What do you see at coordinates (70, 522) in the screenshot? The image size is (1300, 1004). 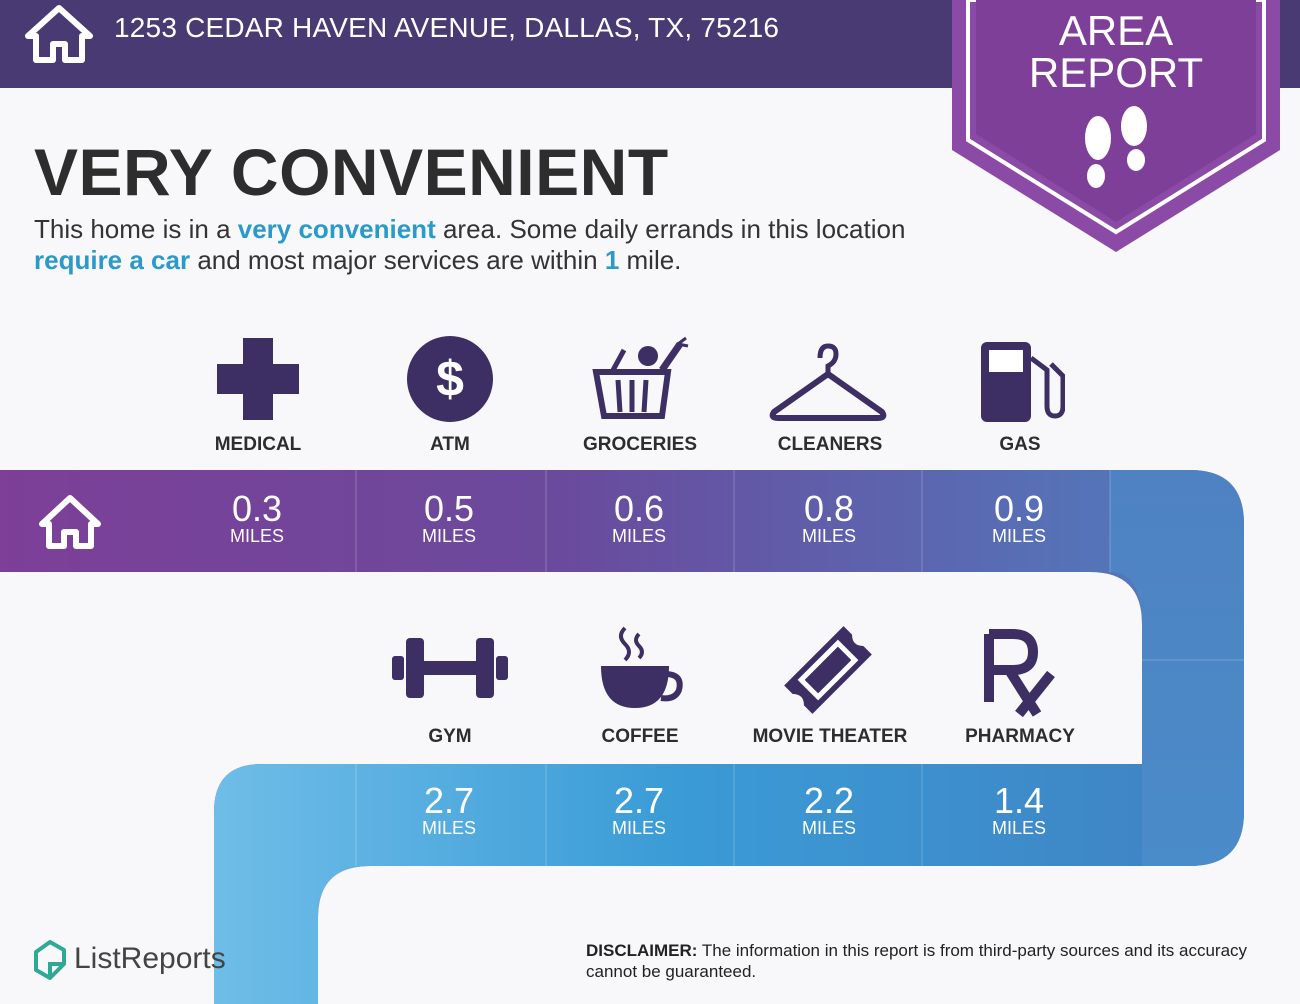 I see `home-start-icon` at bounding box center [70, 522].